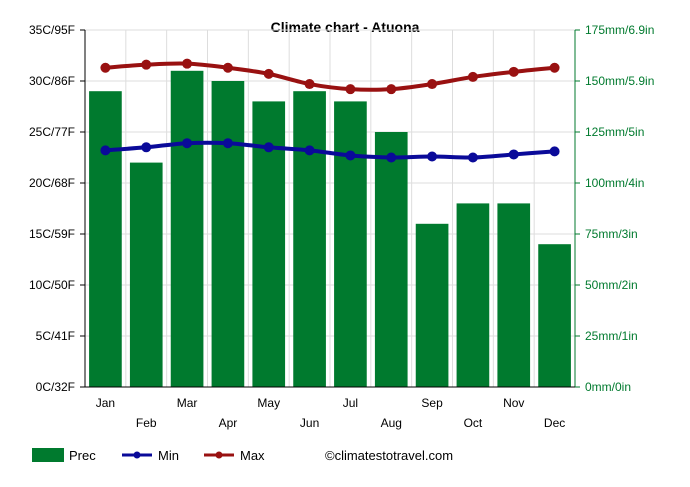 This screenshot has width=690, height=487. Describe the element at coordinates (52, 132) in the screenshot. I see `left-tick-label: 25C/77F` at that location.